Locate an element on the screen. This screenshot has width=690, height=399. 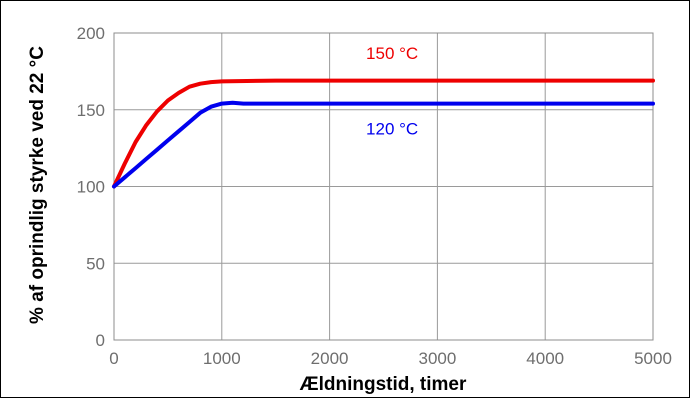
series-labels: 150 °C 120 °C is located at coordinates (392, 91).